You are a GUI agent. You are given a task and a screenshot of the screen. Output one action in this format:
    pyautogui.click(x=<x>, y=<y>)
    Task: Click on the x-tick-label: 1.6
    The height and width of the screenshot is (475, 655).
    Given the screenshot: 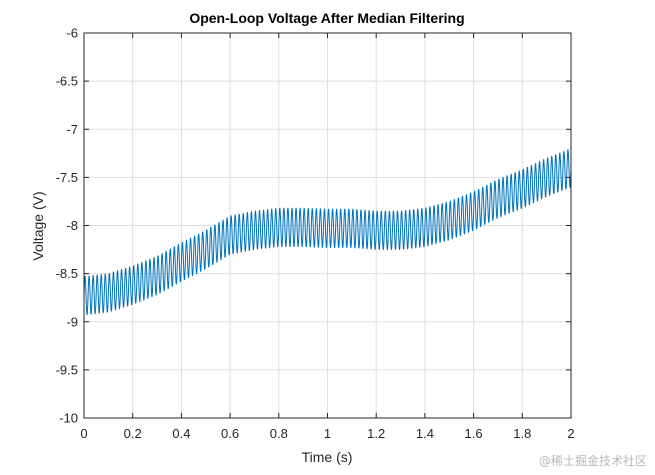 What is the action you would take?
    pyautogui.click(x=474, y=433)
    